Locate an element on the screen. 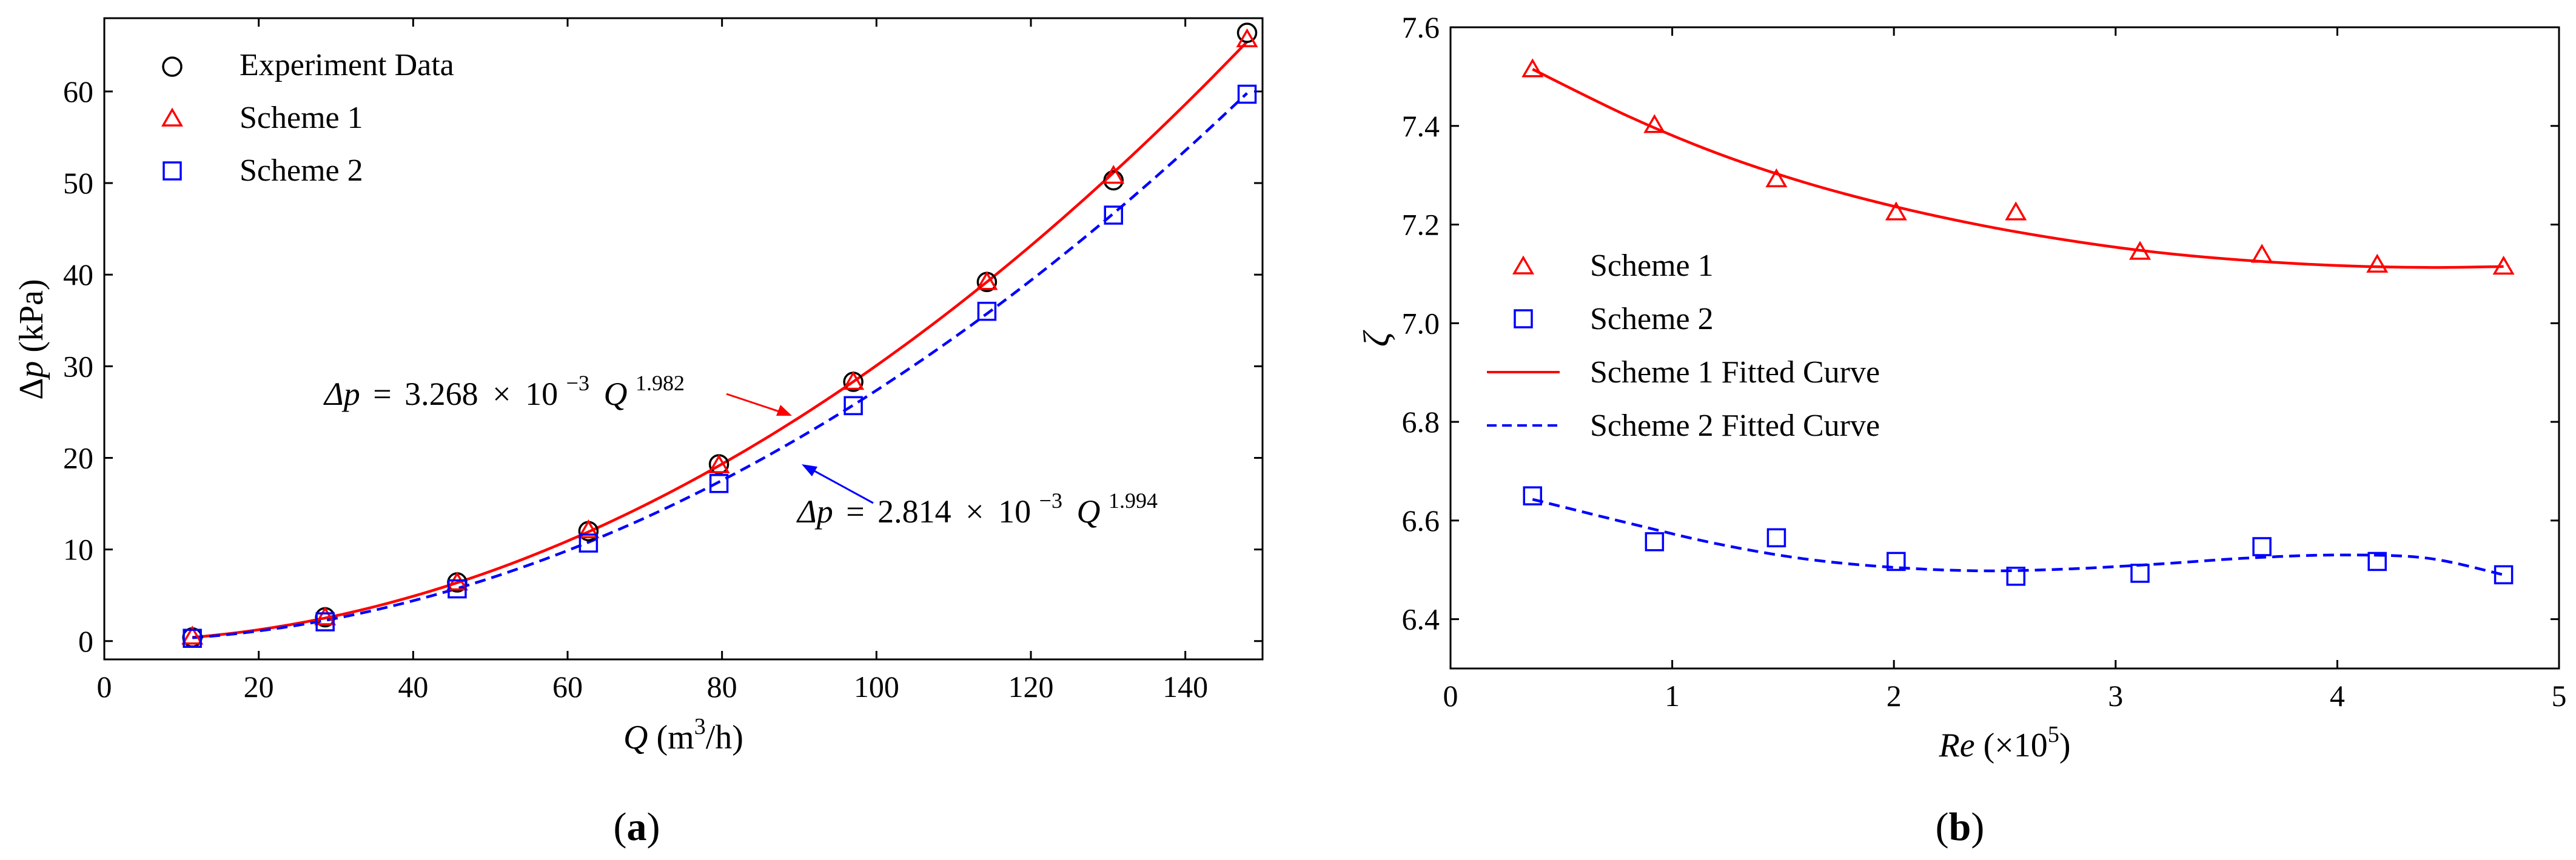  svg-text:Δp = 3.268: Δp = 3.268 × 10 −3 Q 1.982 is located at coordinates (504, 386).